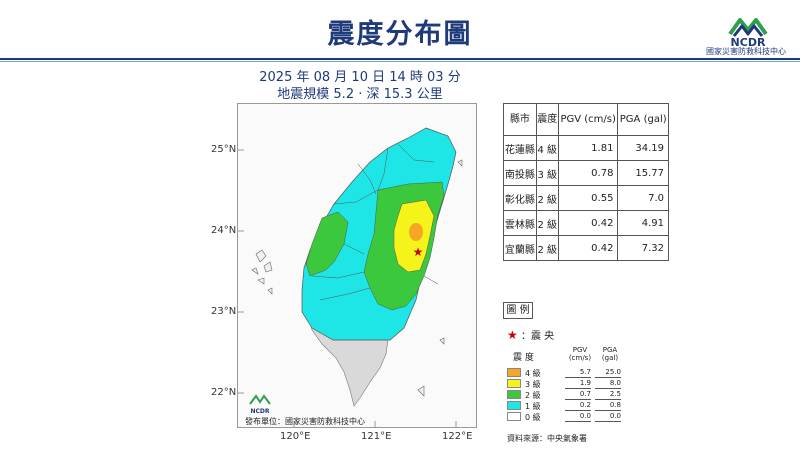 This screenshot has width=800, height=450. Describe the element at coordinates (533, 406) in the screenshot. I see `legend-label: 1 級` at that location.